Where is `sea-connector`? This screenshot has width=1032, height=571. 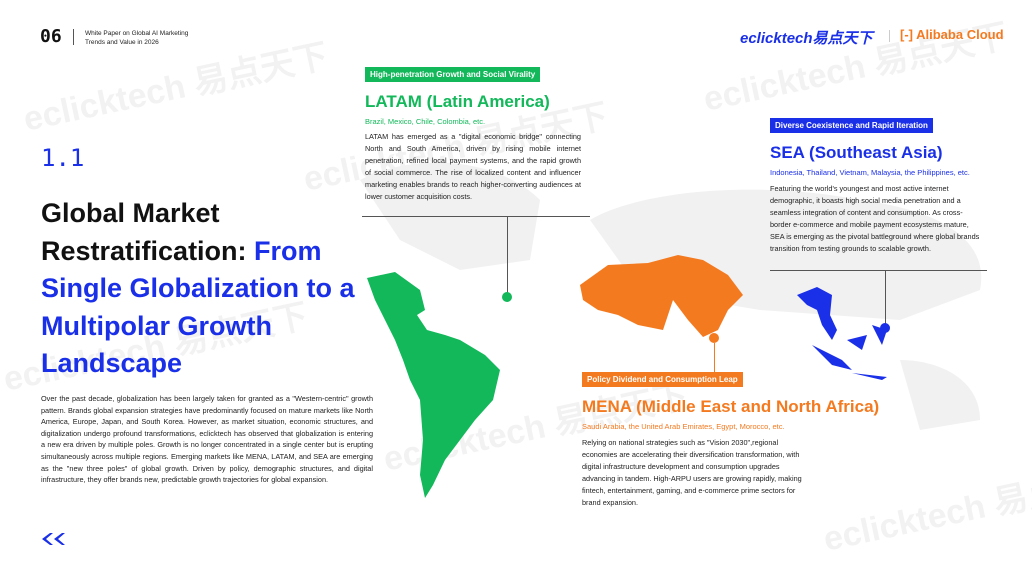
sea-connector is located at coordinates (885, 297).